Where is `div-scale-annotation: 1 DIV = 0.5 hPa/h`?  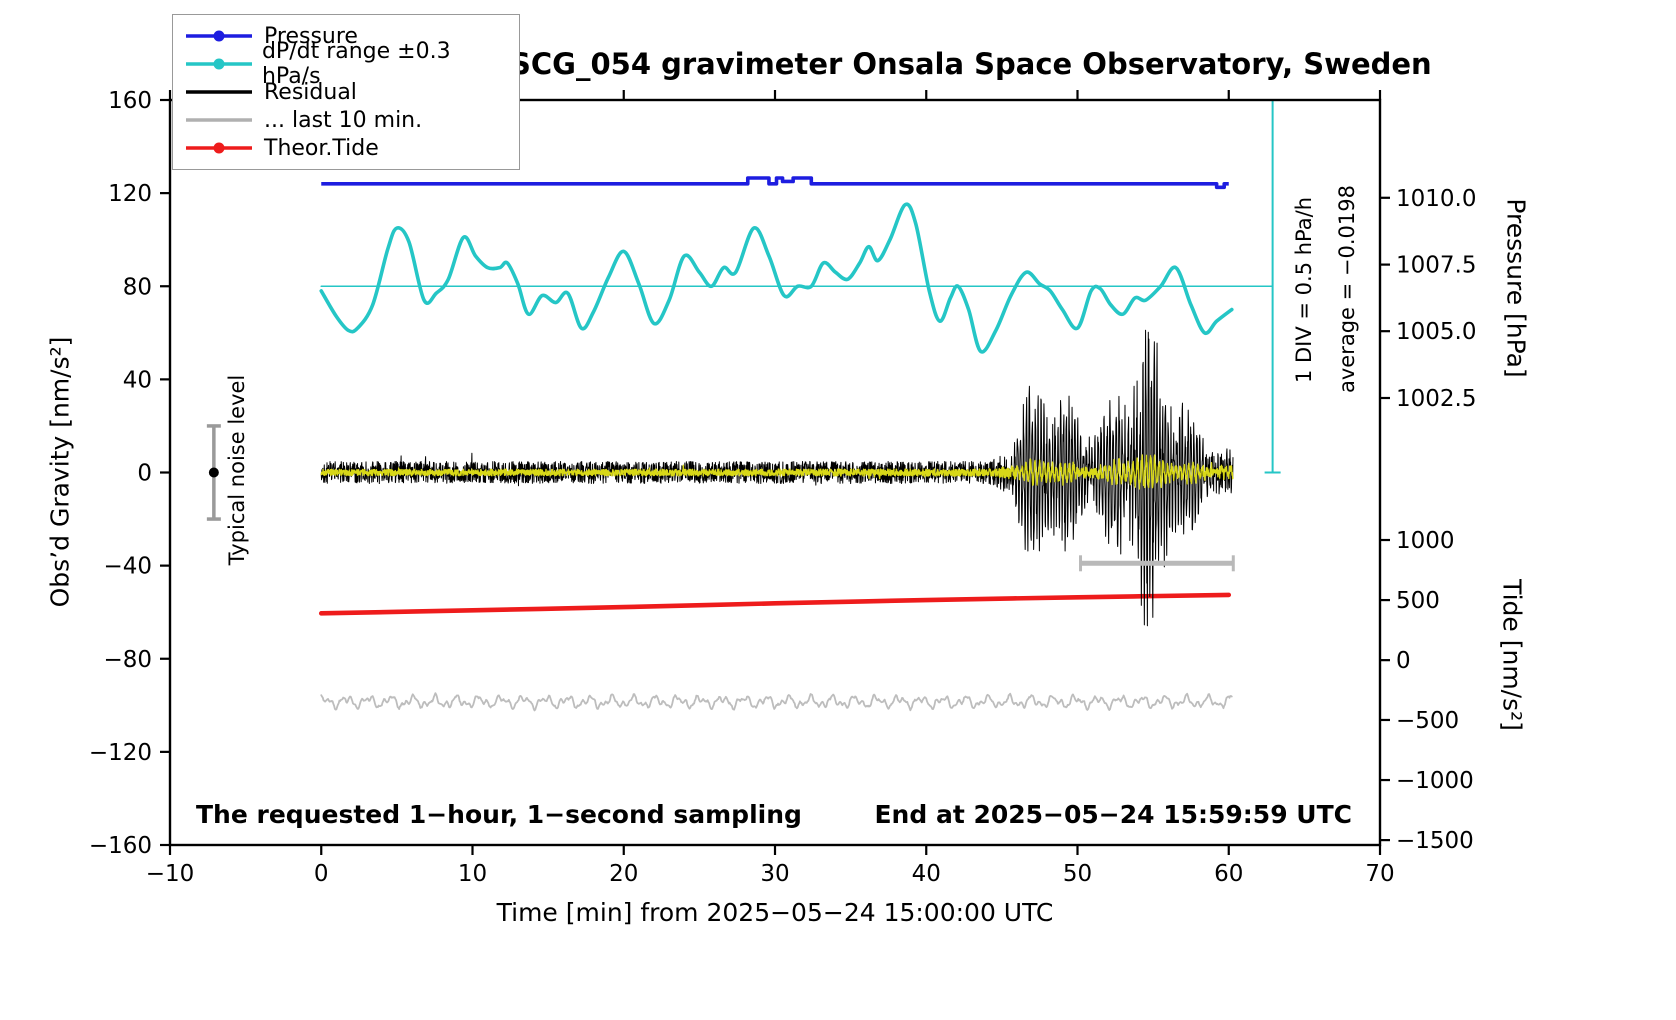
div-scale-annotation: 1 DIV = 0.5 hPa/h is located at coordinates (1304, 290).